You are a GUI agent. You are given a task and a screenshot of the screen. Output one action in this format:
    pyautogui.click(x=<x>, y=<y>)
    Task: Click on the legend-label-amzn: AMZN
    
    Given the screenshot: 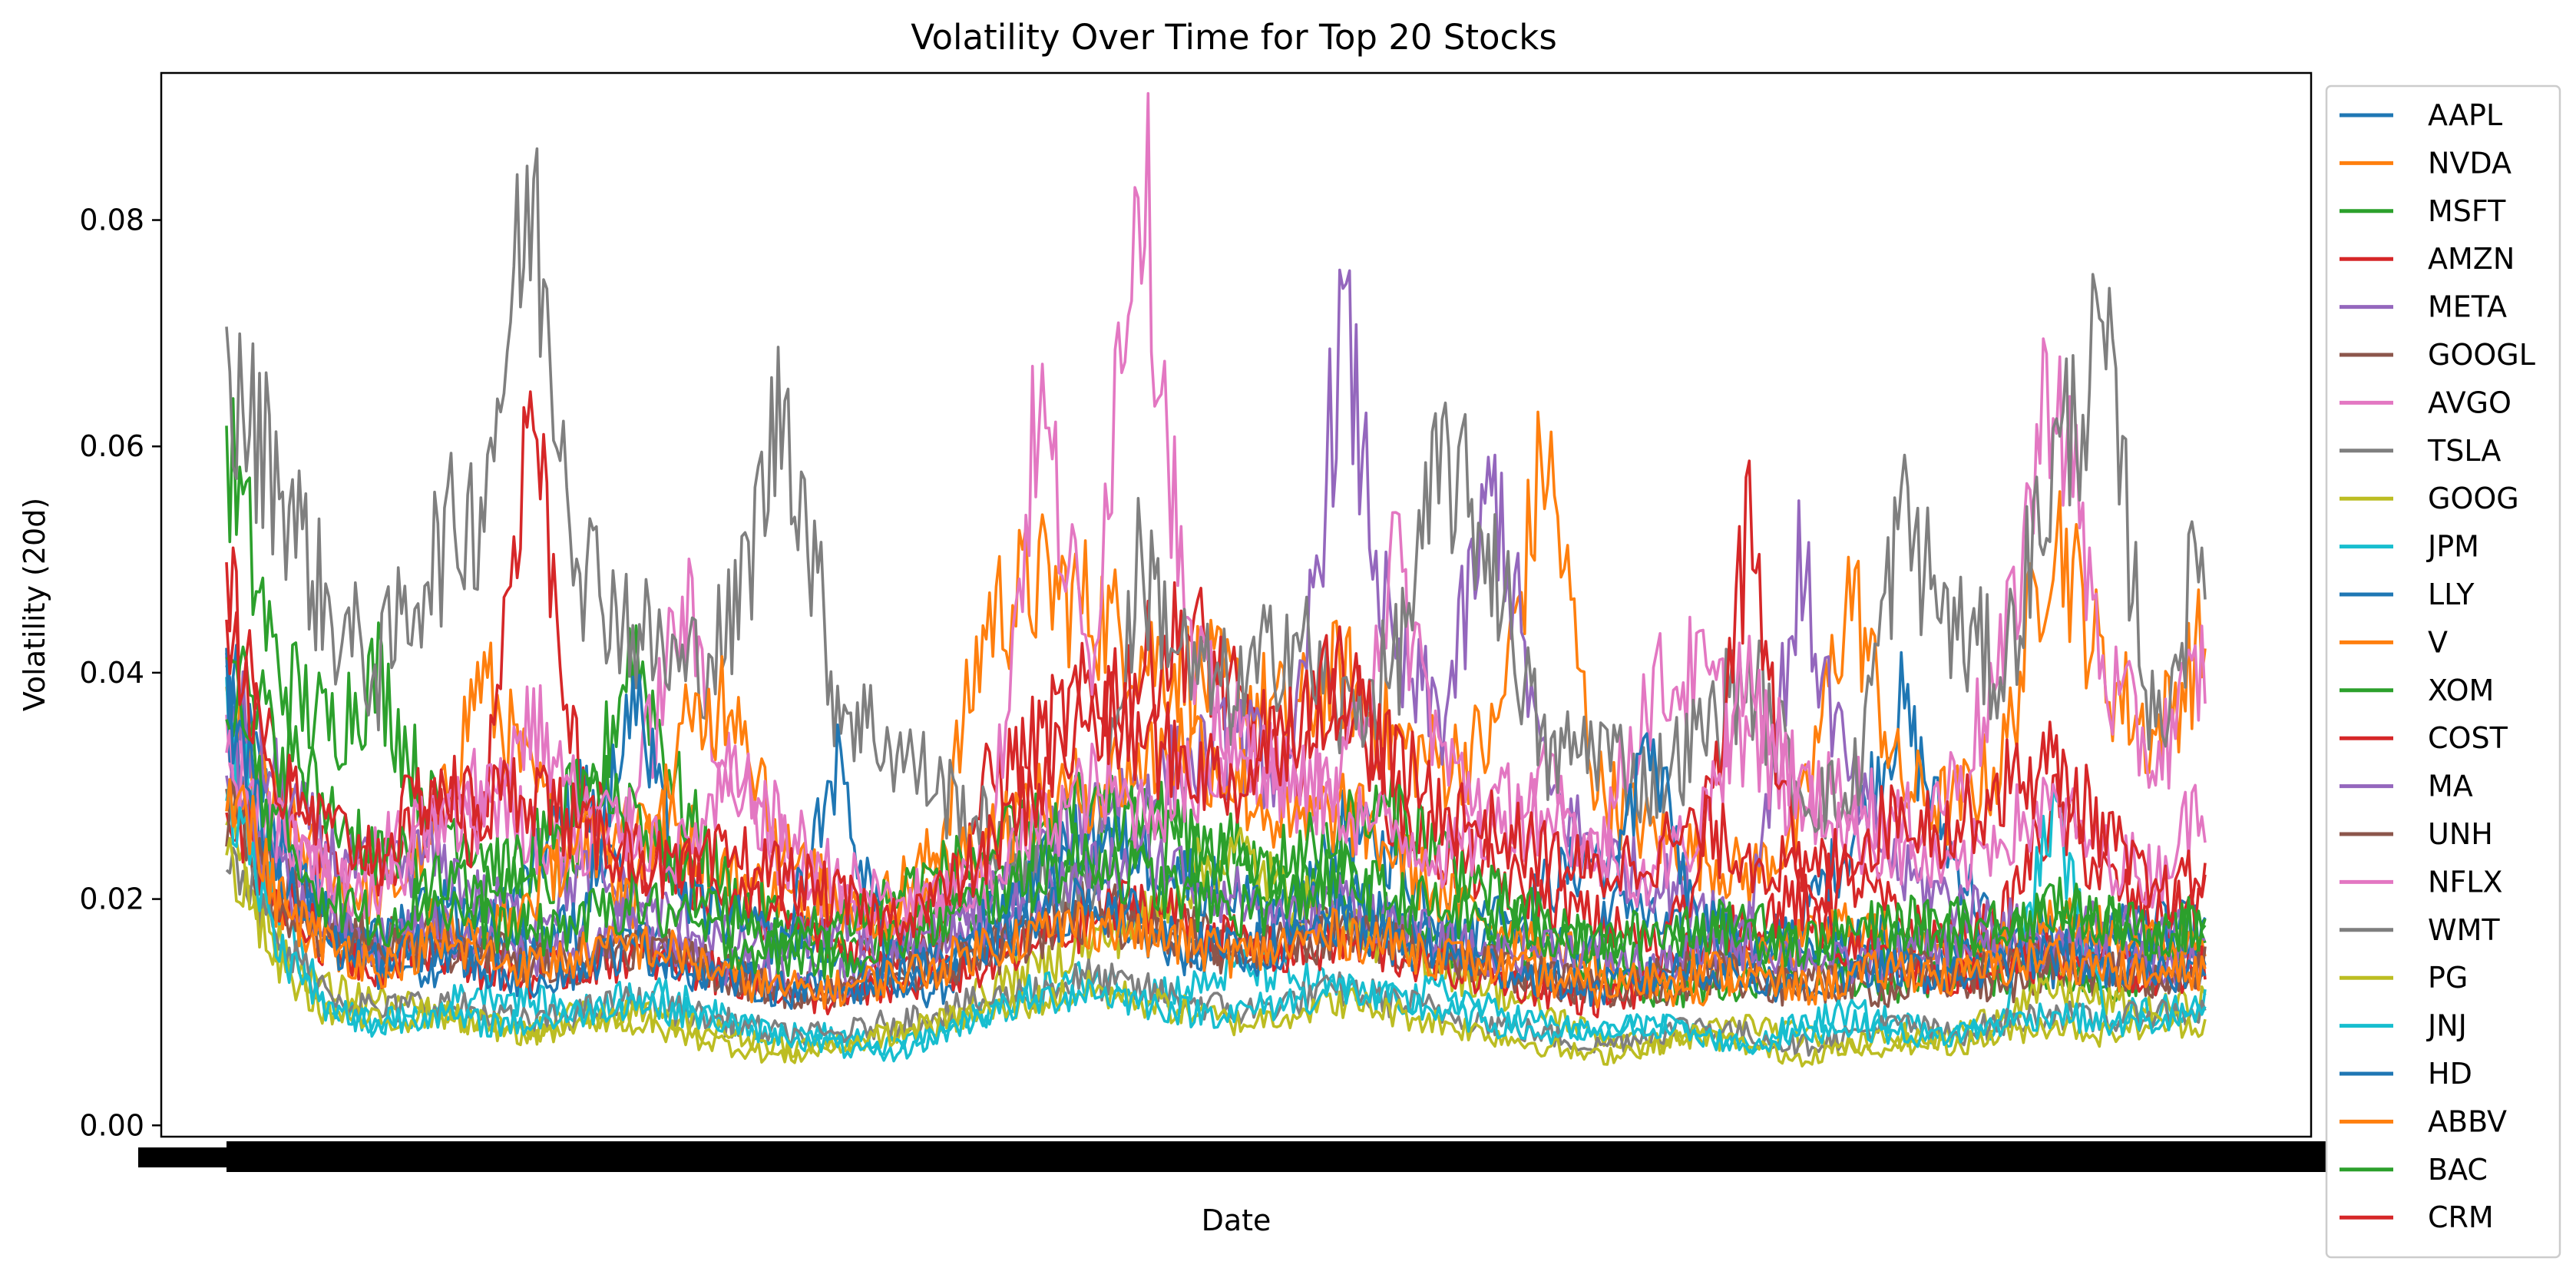 What is the action you would take?
    pyautogui.click(x=2471, y=259)
    